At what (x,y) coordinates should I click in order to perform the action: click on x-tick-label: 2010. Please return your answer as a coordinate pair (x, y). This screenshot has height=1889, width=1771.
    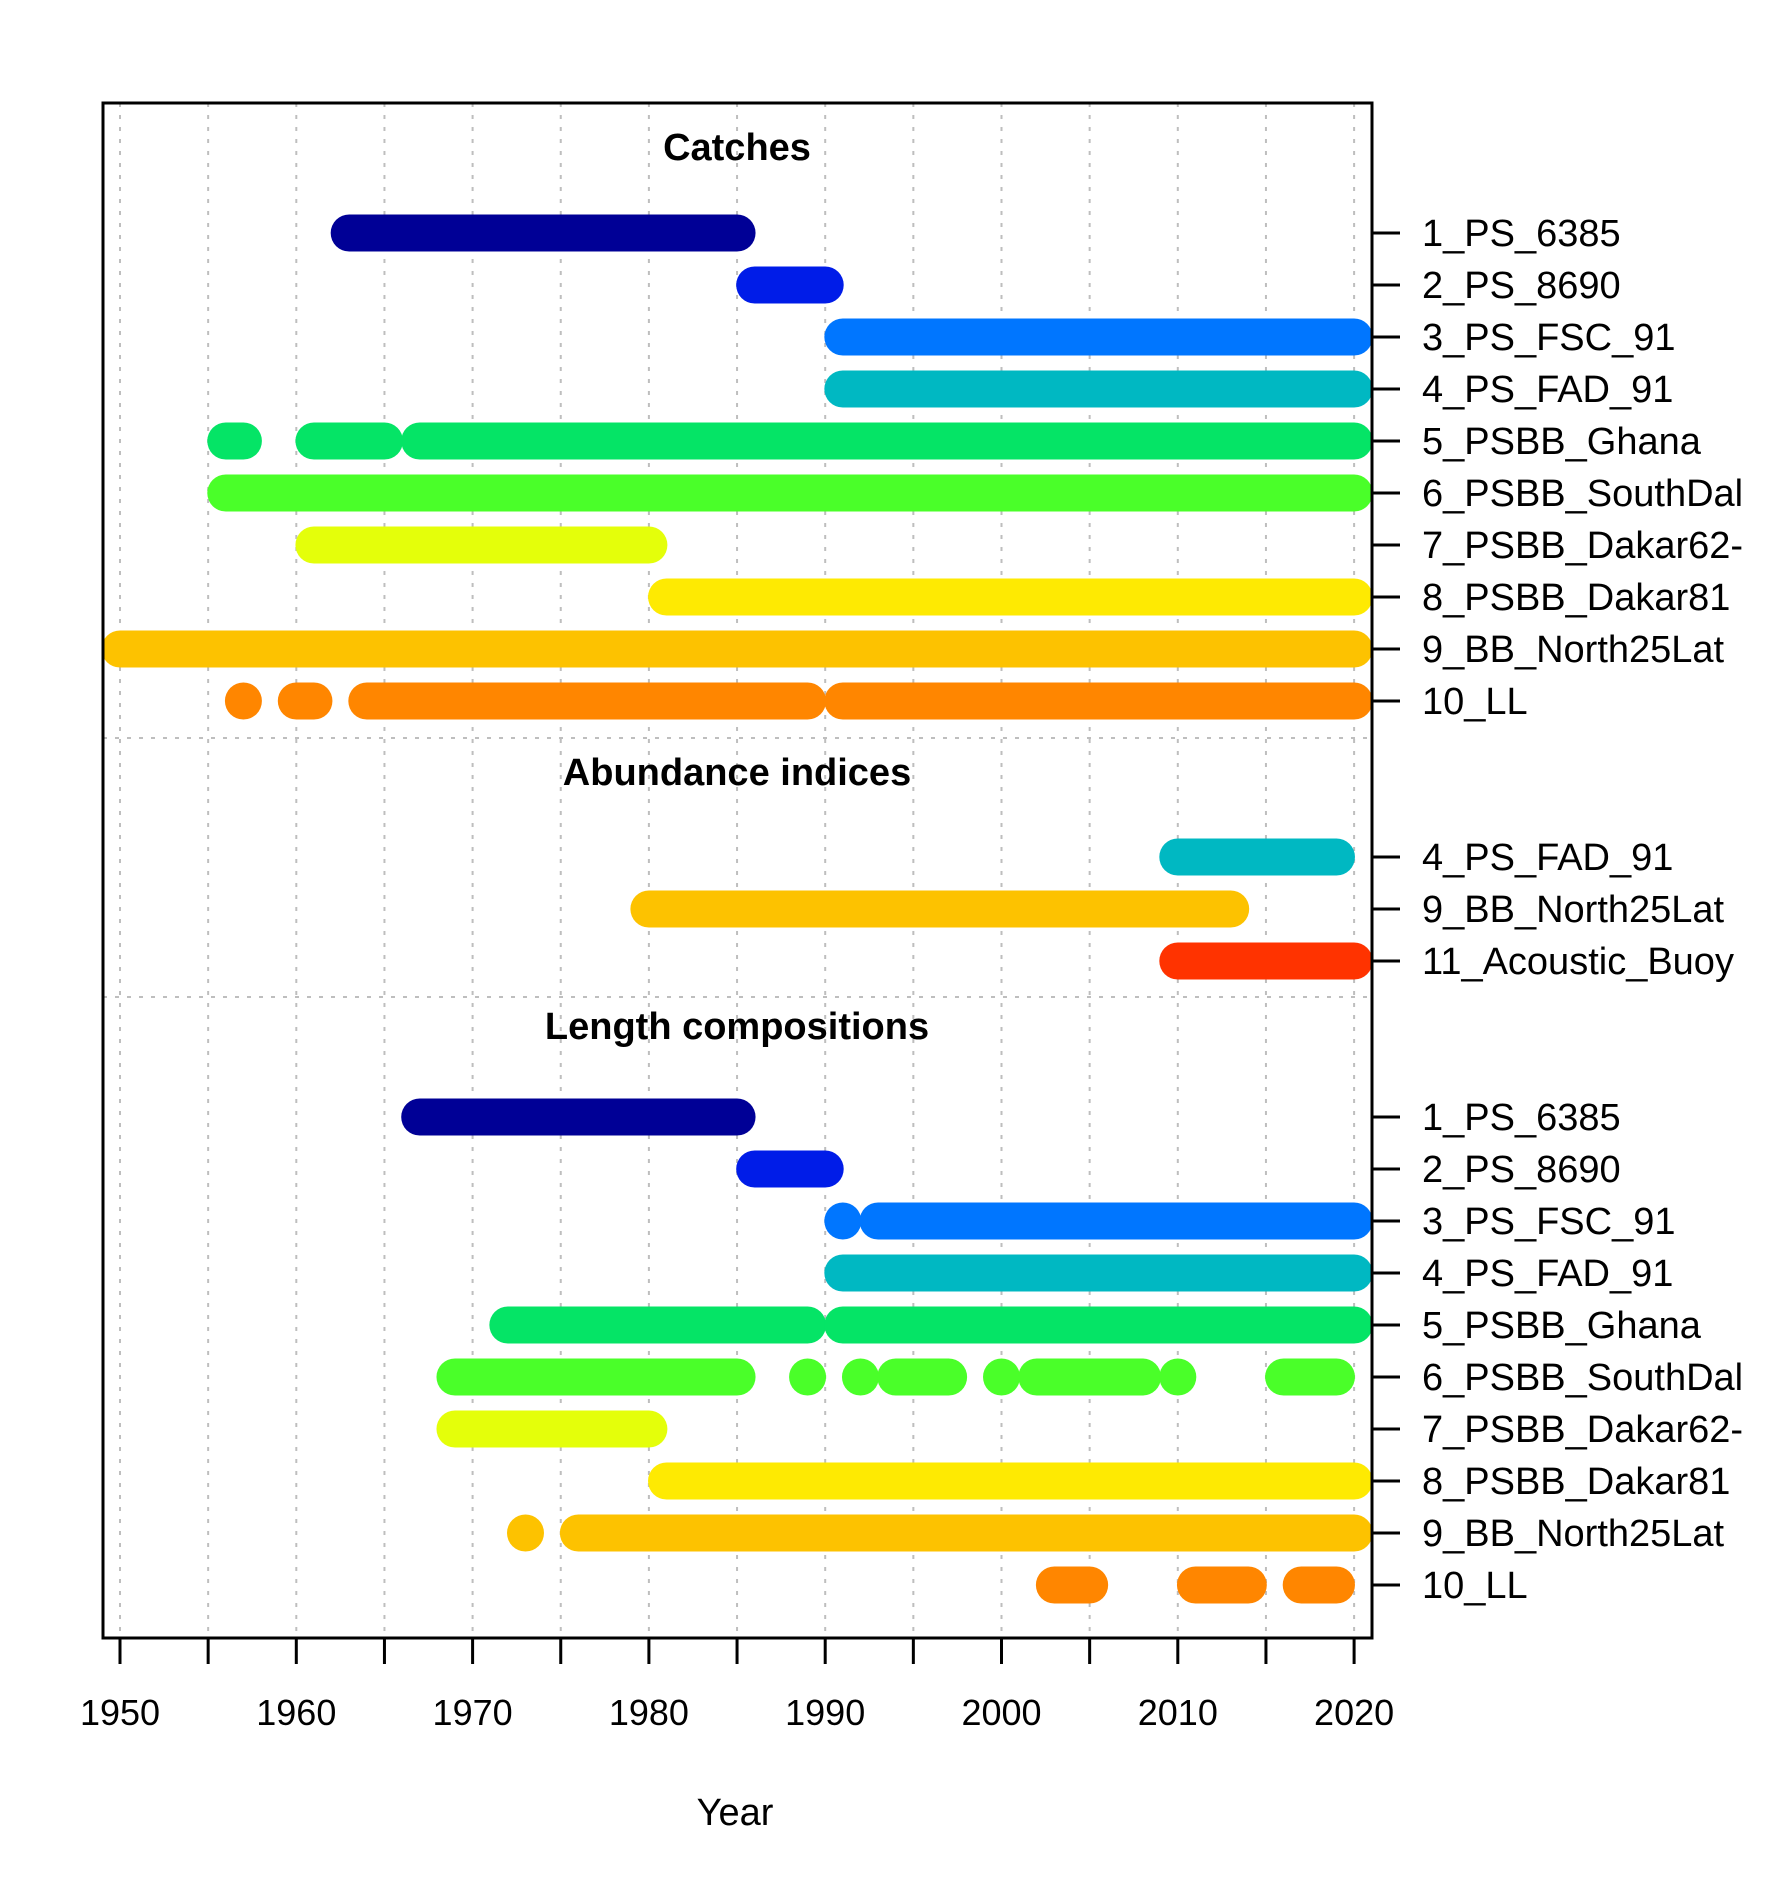
    Looking at the image, I should click on (1178, 1712).